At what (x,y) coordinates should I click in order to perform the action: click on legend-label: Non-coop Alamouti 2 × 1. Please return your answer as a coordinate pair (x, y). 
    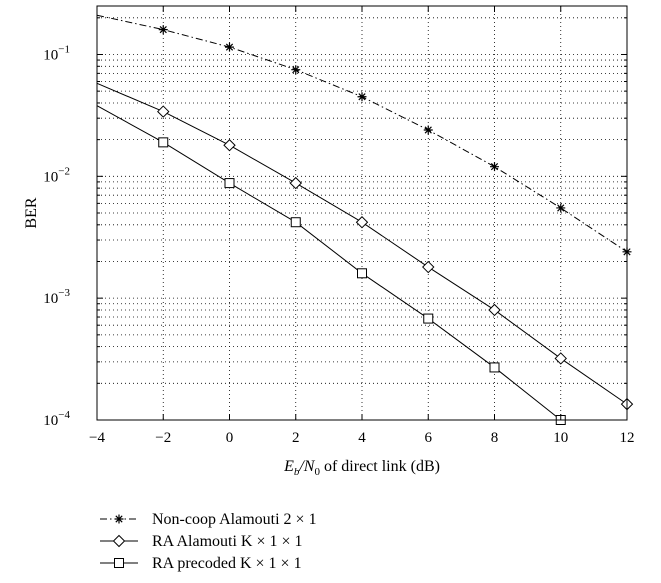
    Looking at the image, I should click on (234, 519).